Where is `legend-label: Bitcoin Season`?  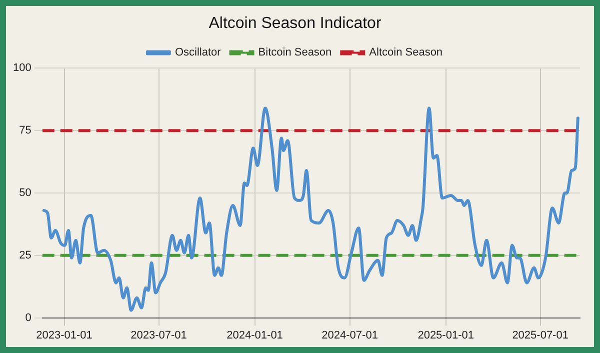 legend-label: Bitcoin Season is located at coordinates (295, 52).